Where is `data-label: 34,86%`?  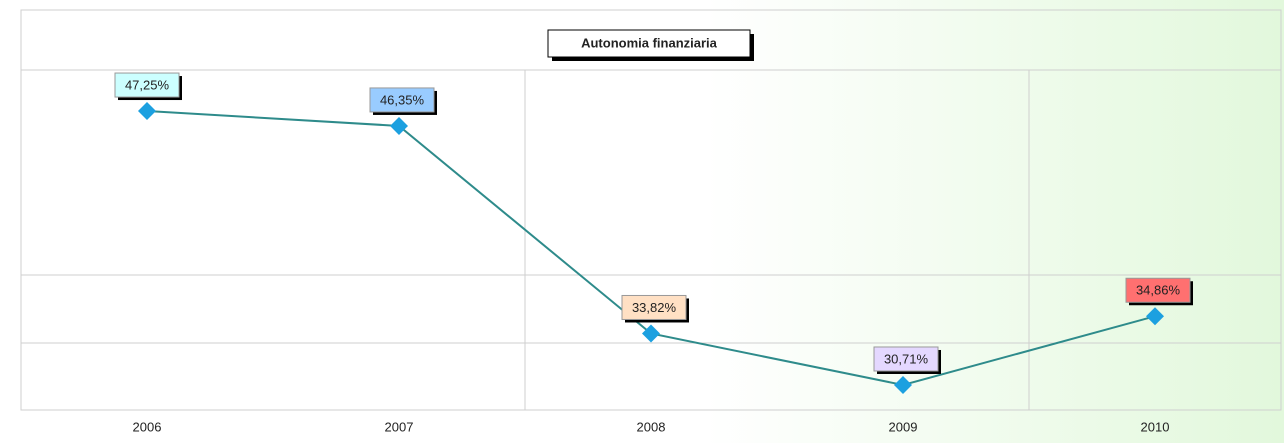 data-label: 34,86% is located at coordinates (1158, 290).